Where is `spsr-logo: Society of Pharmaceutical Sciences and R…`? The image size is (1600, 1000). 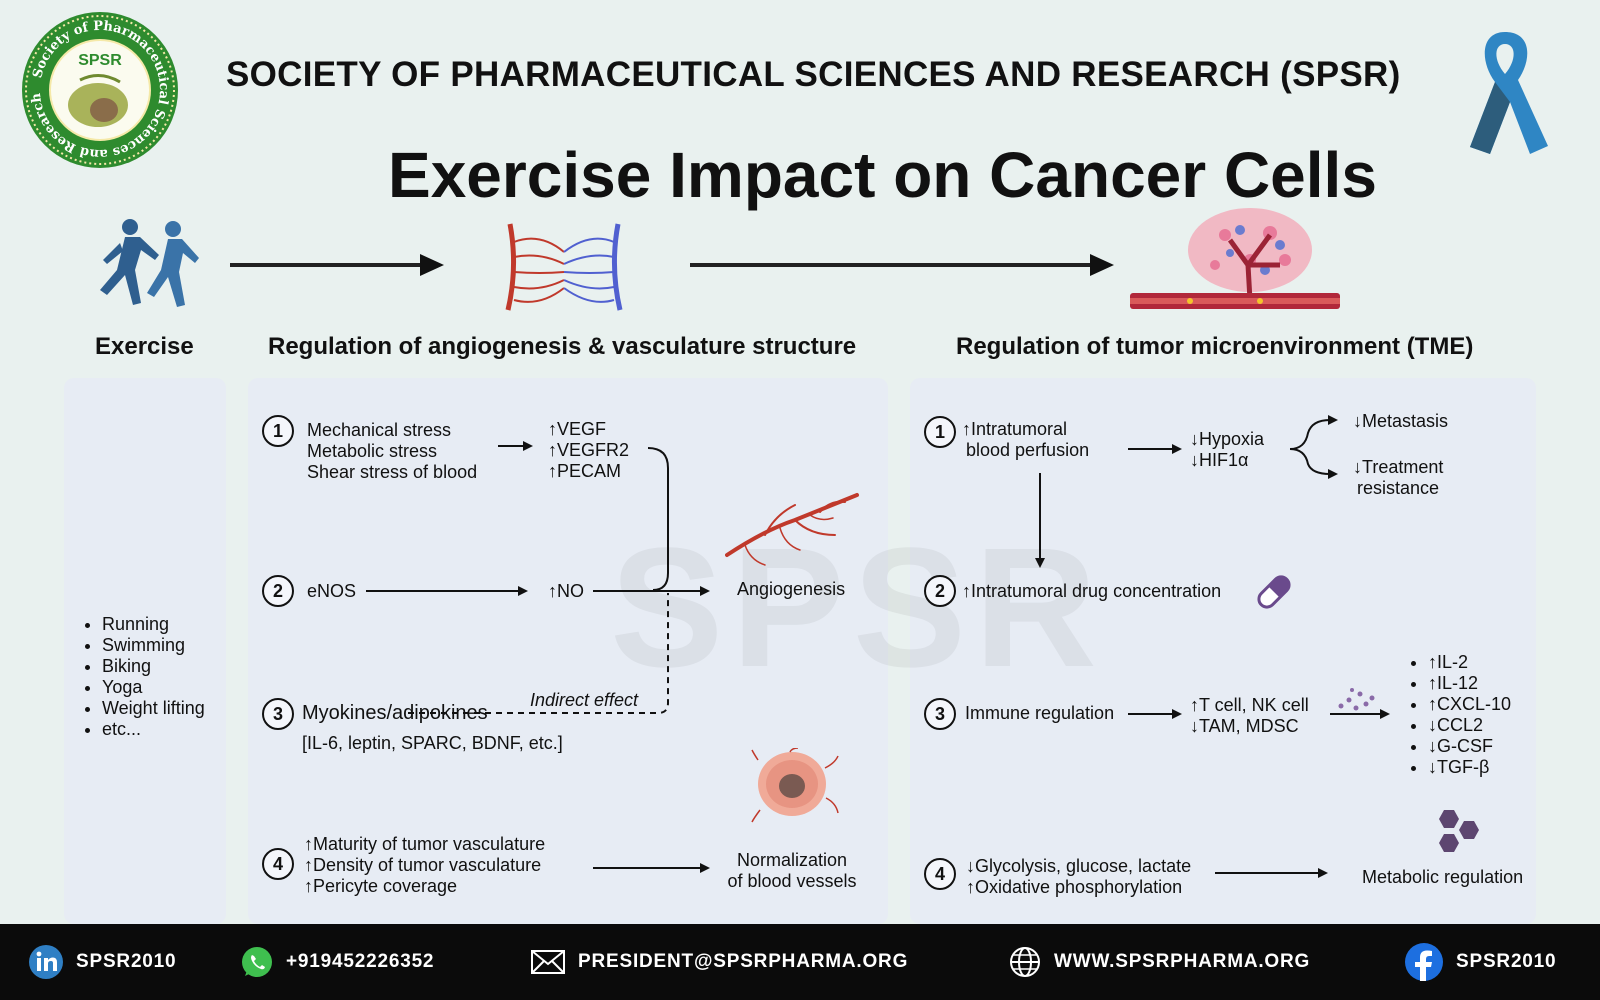
spsr-logo: Society of Pharmaceutical Sciences and R… is located at coordinates (100, 90).